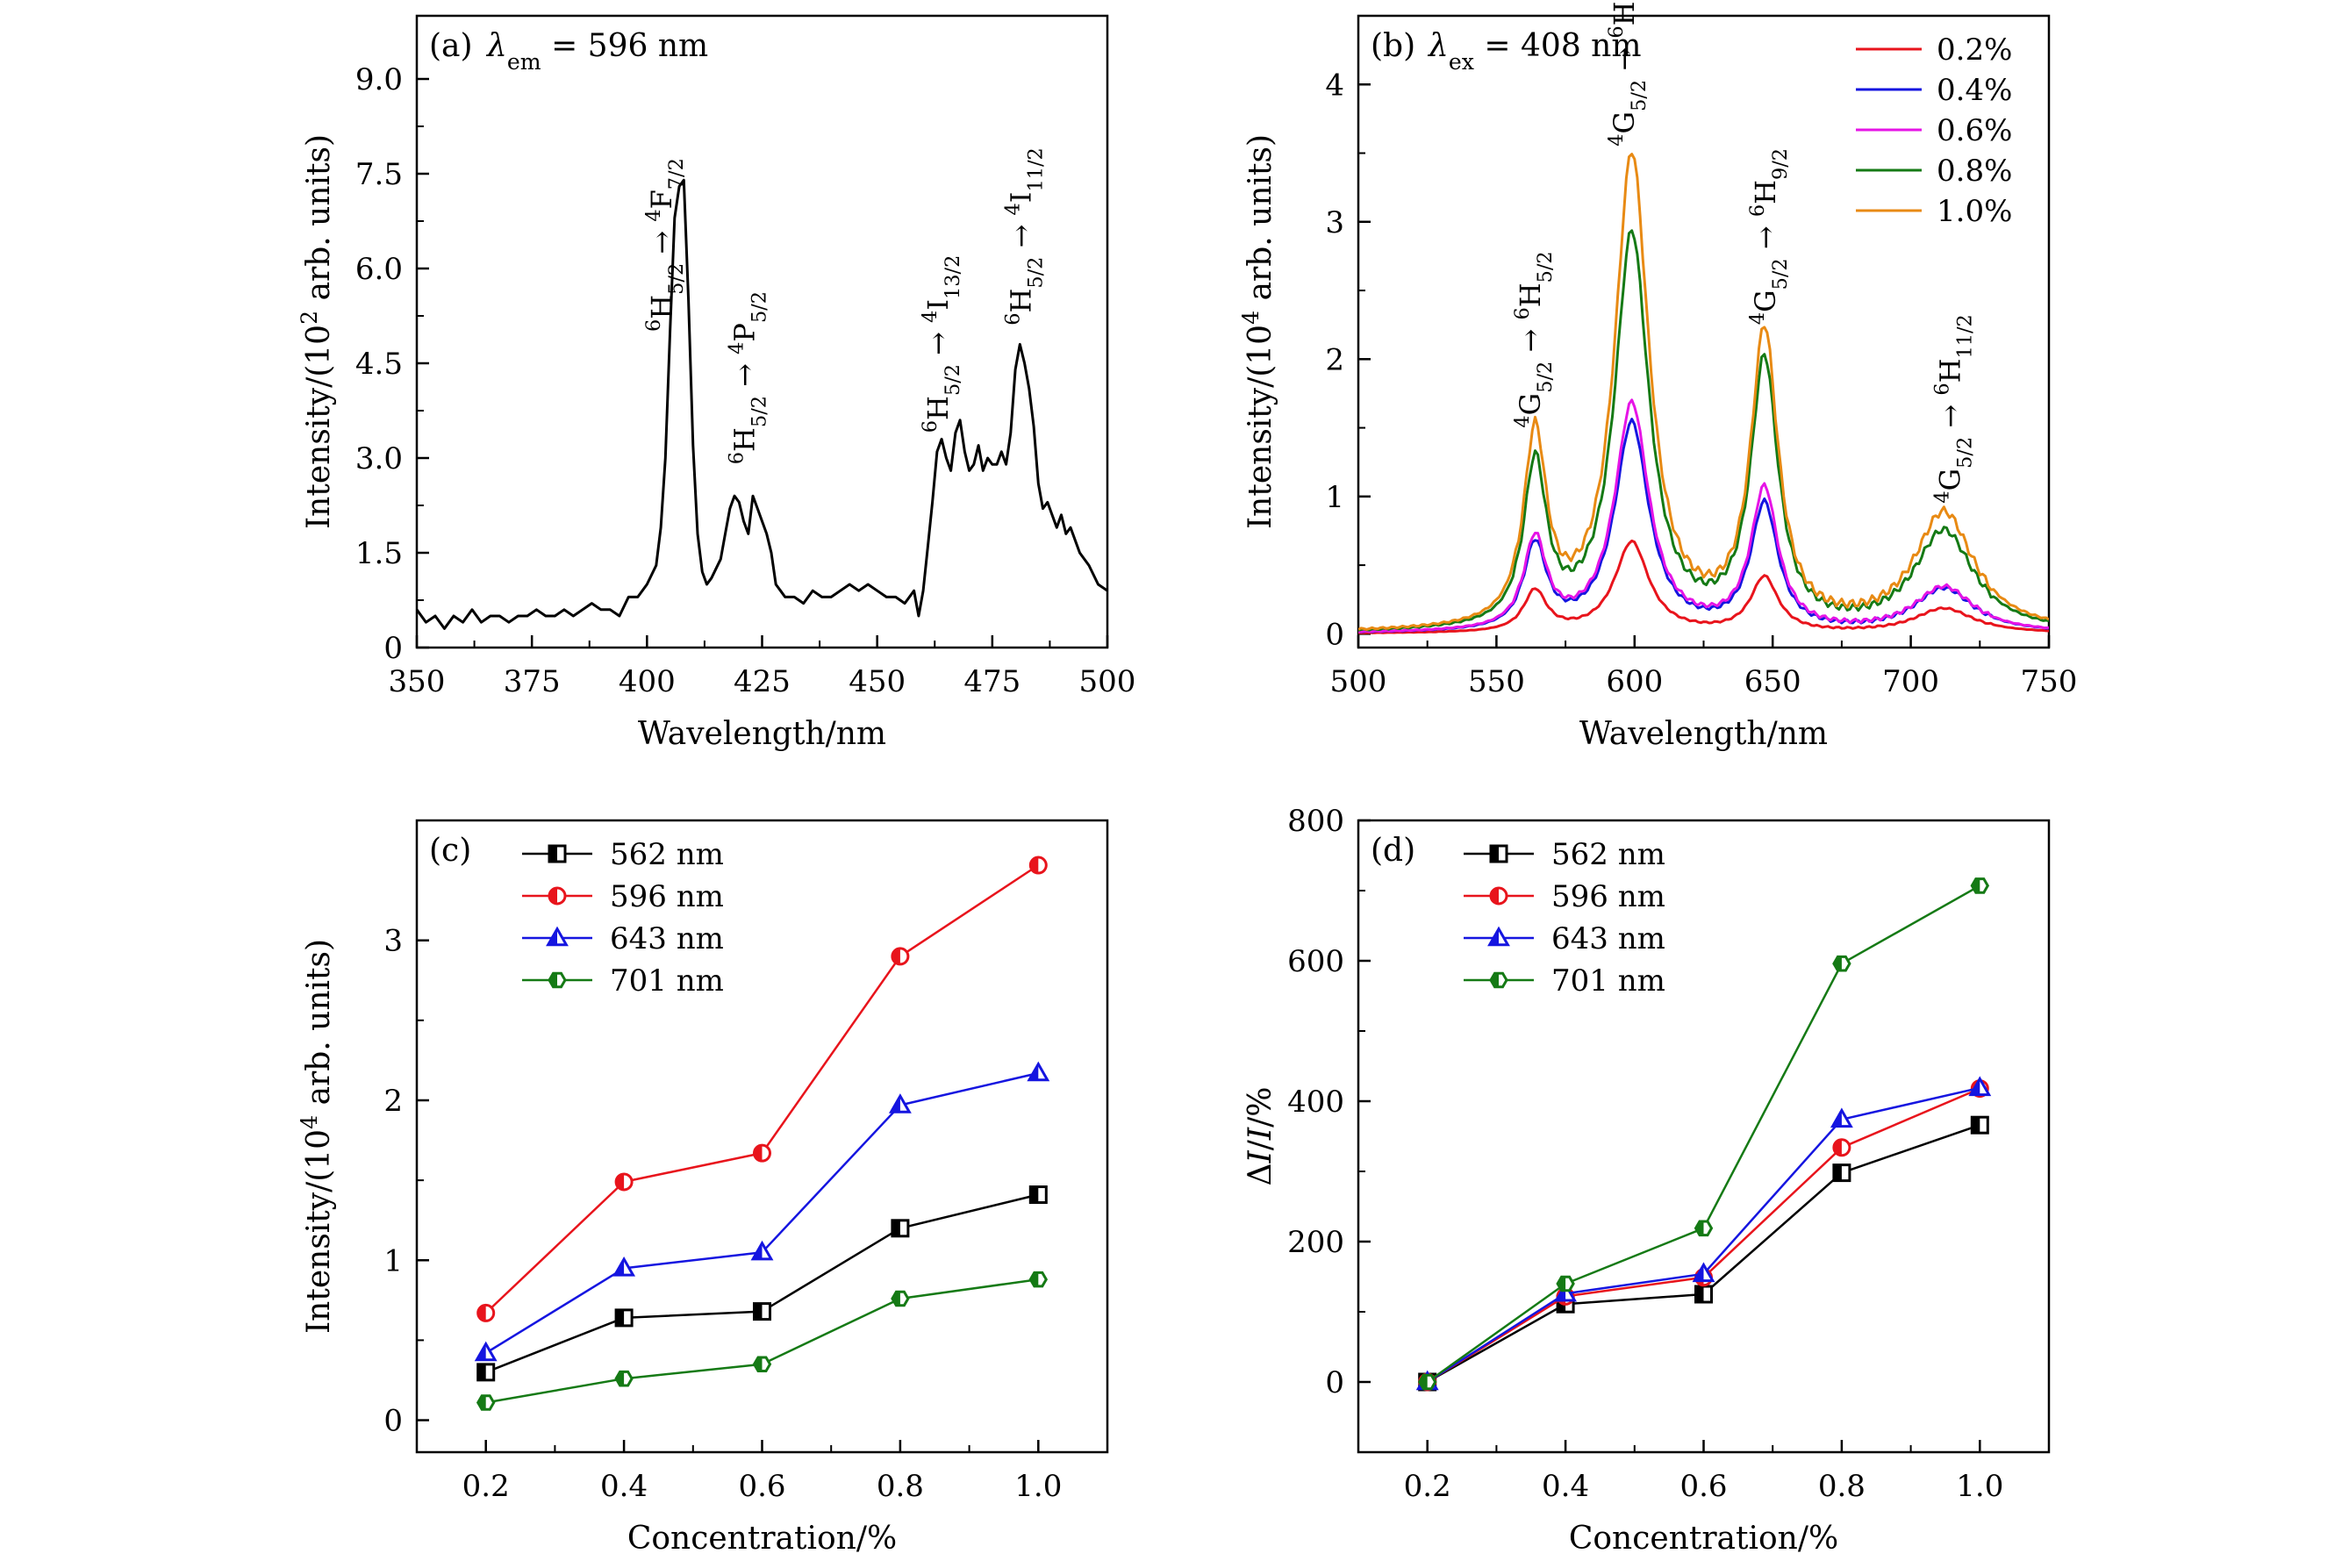 The image size is (2349, 1568). Describe the element at coordinates (379, 79) in the screenshot. I see `y-tick-label: 9.0` at that location.